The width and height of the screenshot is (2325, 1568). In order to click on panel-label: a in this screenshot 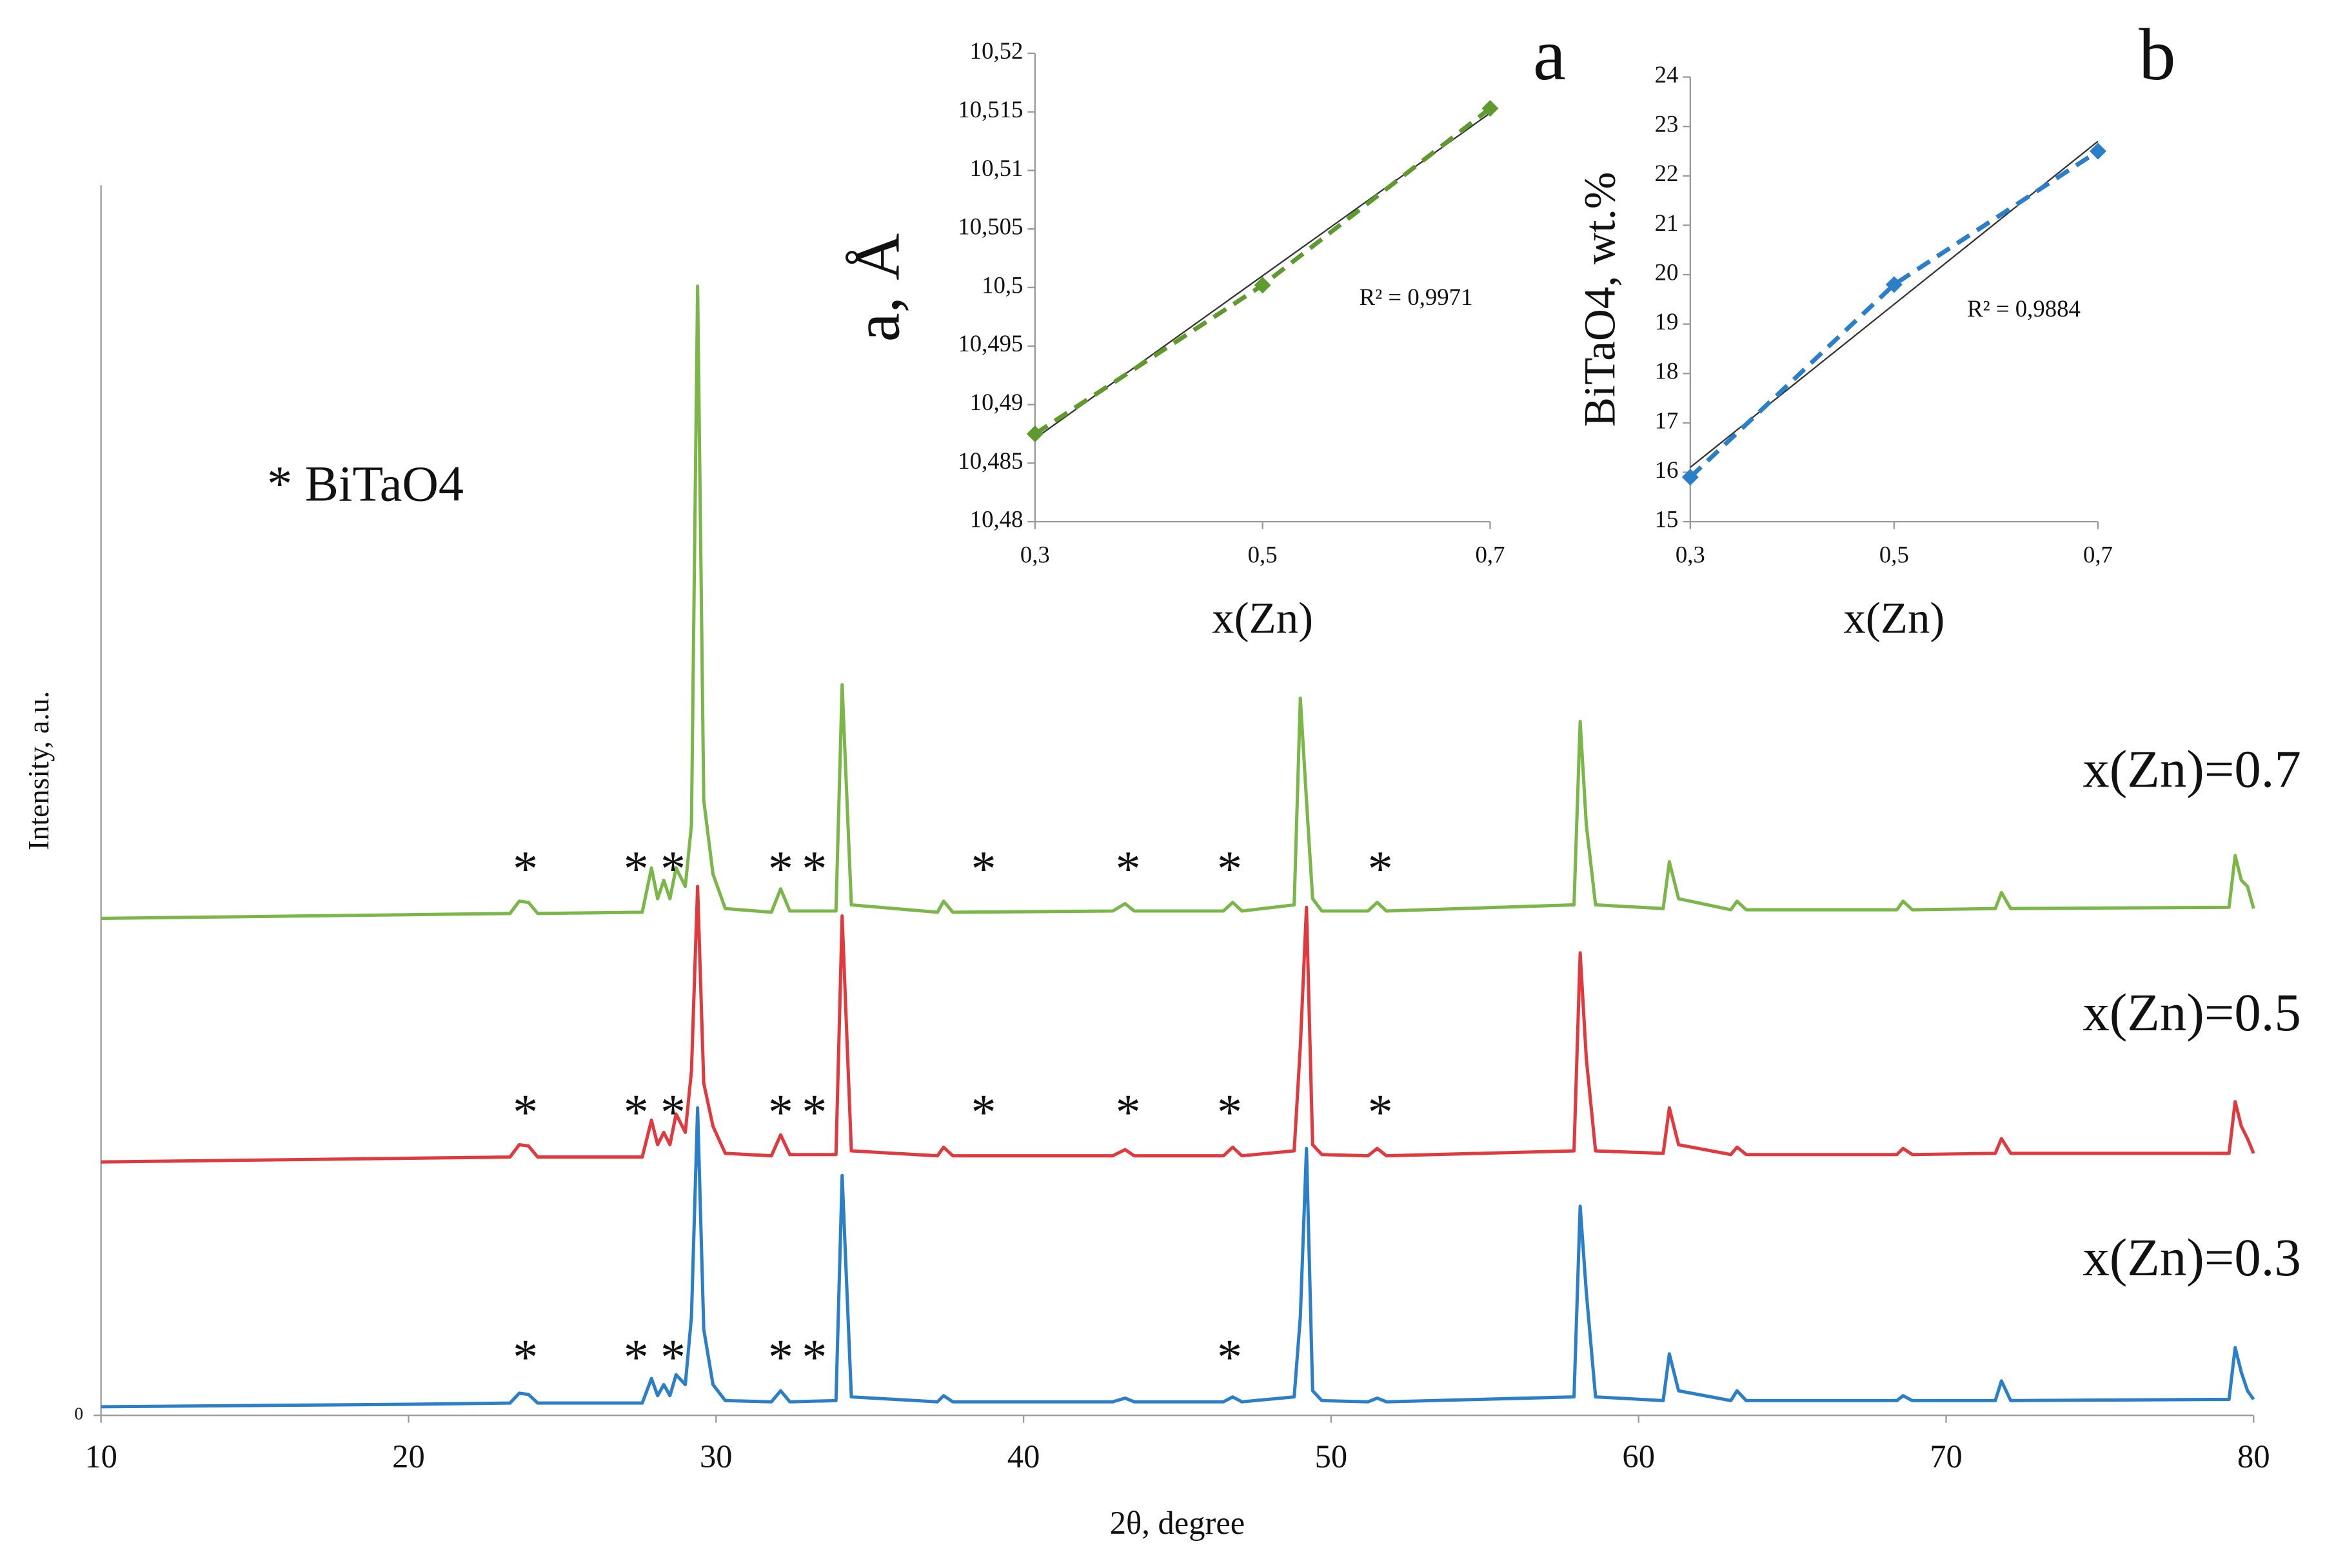, I will do `click(1549, 54)`.